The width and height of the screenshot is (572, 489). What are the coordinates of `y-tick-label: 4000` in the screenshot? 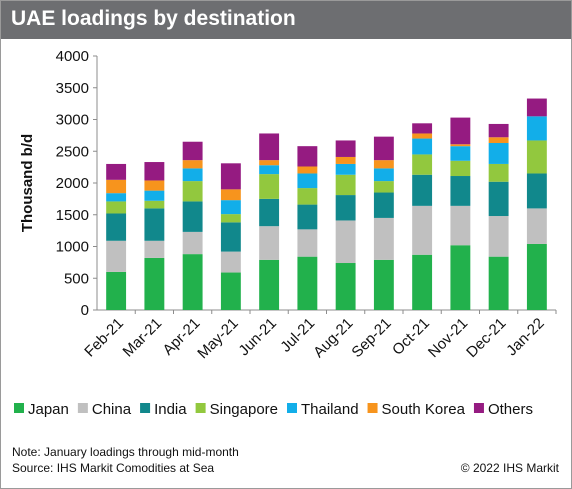 It's located at (72, 56).